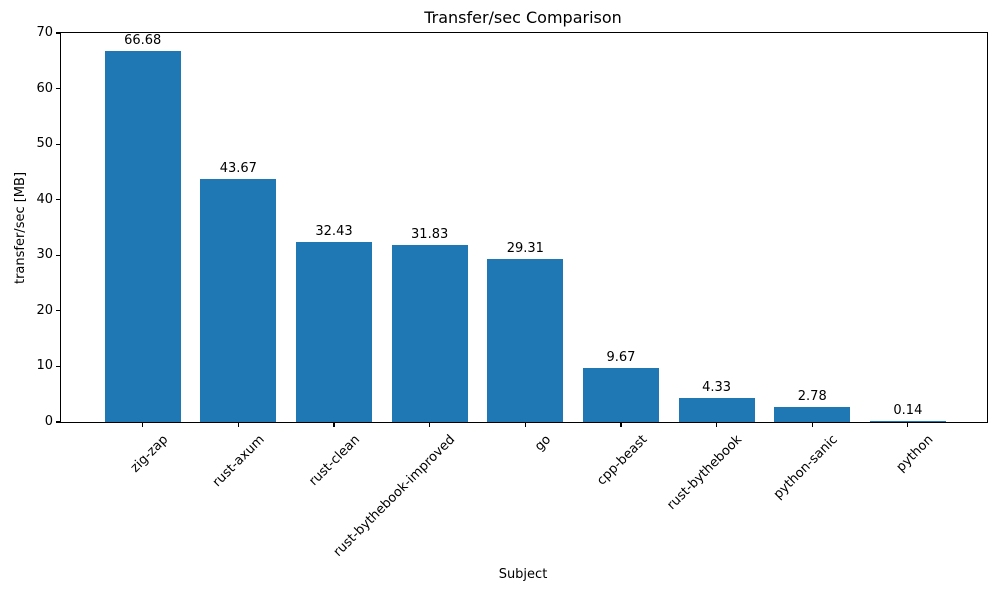 Image resolution: width=1000 pixels, height=600 pixels. I want to click on bar-value-label: 43.67, so click(238, 169).